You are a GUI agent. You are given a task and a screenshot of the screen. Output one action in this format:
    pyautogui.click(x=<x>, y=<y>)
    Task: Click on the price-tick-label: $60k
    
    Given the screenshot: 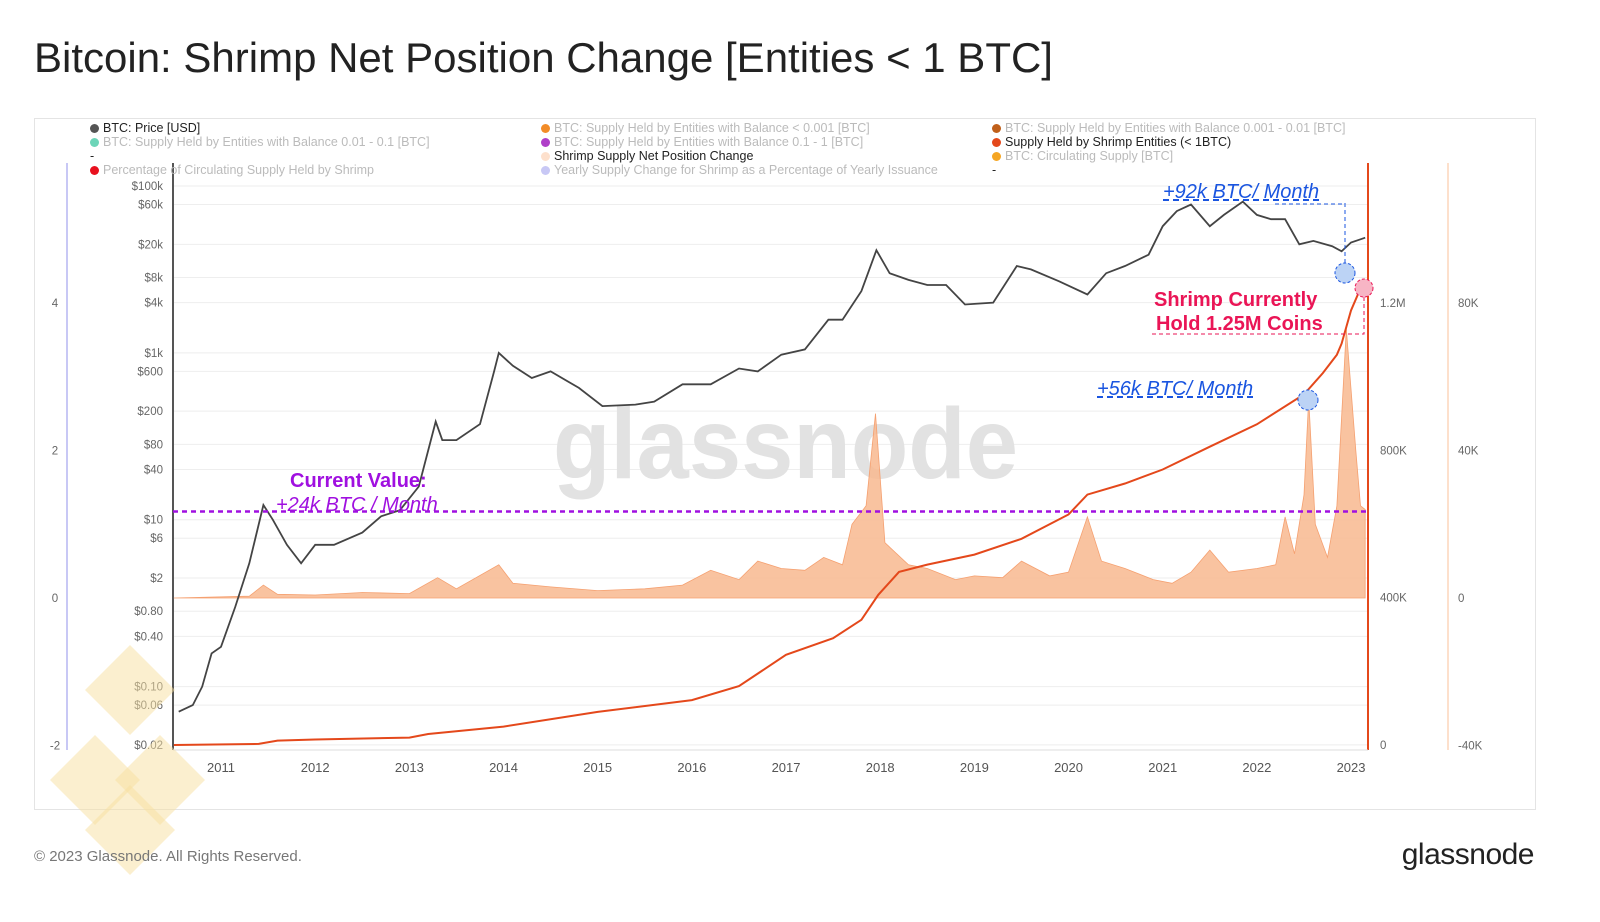 What is the action you would take?
    pyautogui.click(x=150, y=206)
    